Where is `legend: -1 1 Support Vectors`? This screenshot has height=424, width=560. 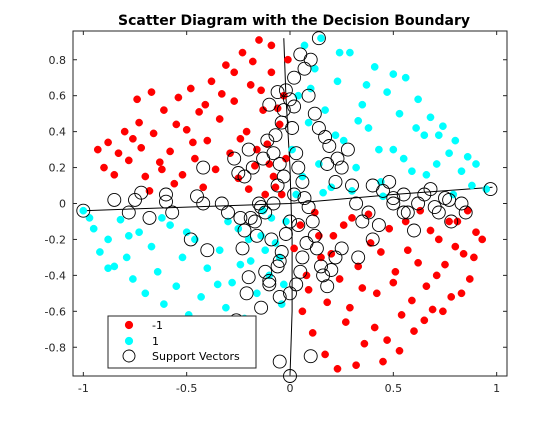 legend: -1 1 Support Vectors is located at coordinates (182, 342).